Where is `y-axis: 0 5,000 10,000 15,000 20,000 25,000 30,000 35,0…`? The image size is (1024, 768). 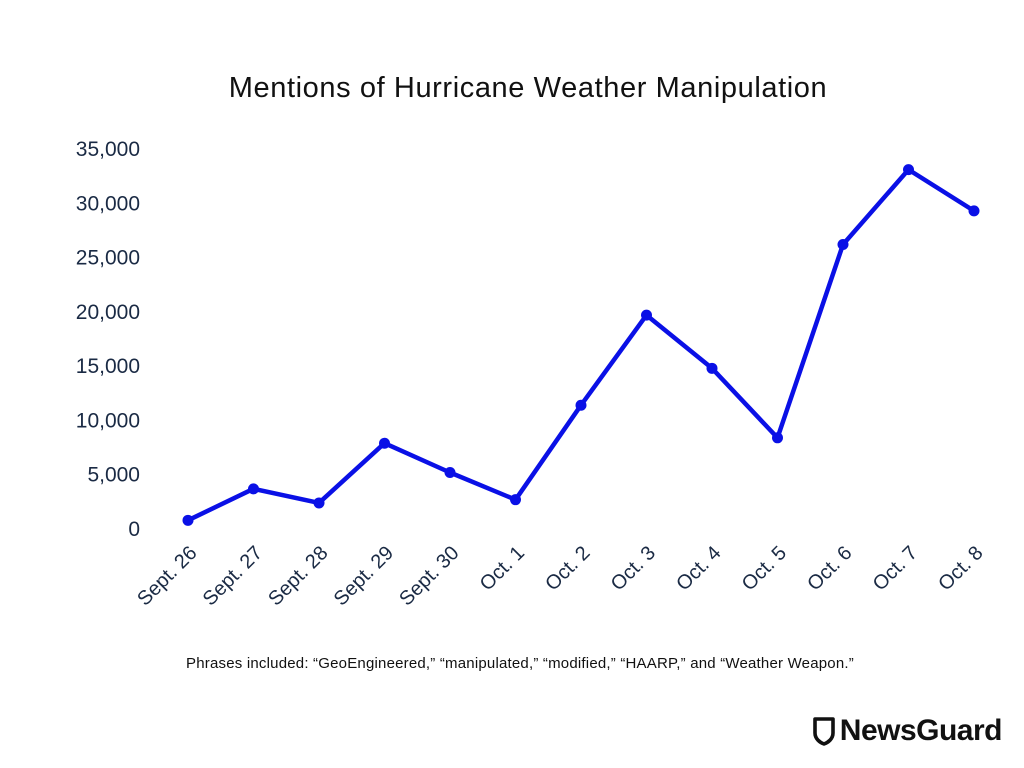
y-axis: 0 5,000 10,000 15,000 20,000 25,000 30,000 35,0… is located at coordinates (108, 339).